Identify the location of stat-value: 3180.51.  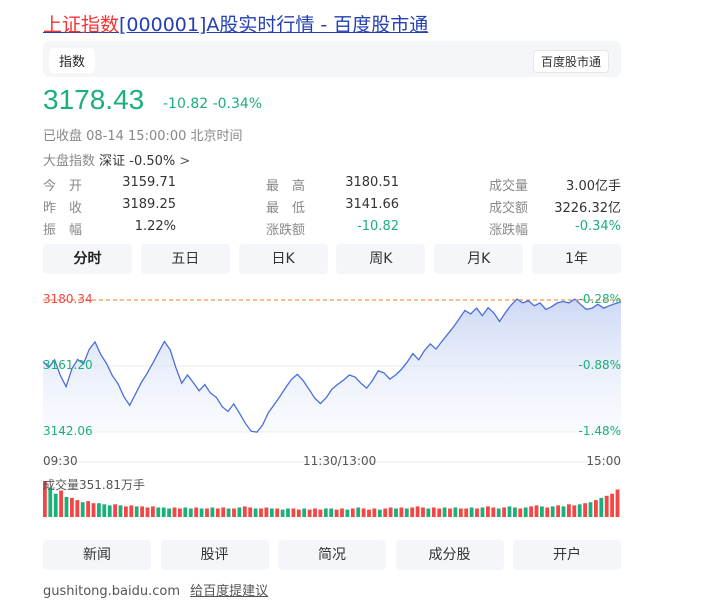
(372, 182).